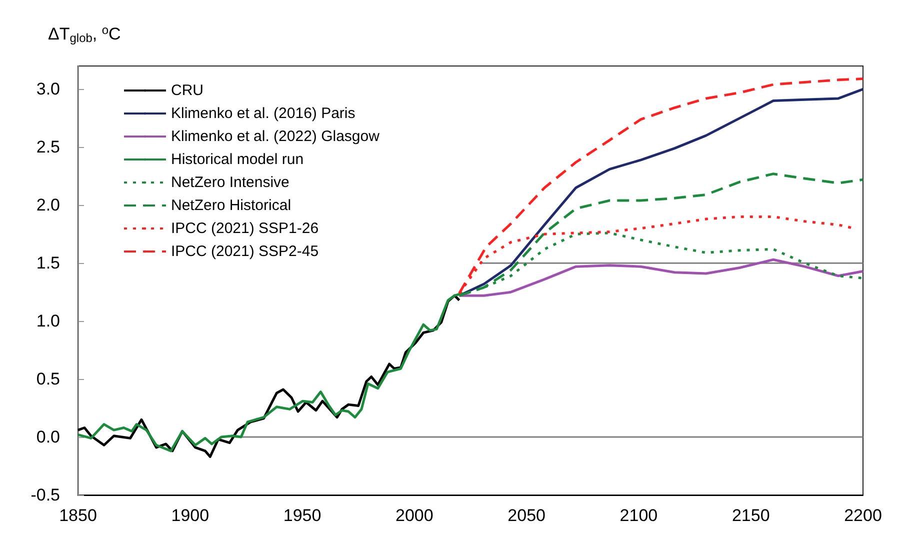 The image size is (898, 546). Describe the element at coordinates (45, 495) in the screenshot. I see `y-tick-label: -0.5` at that location.